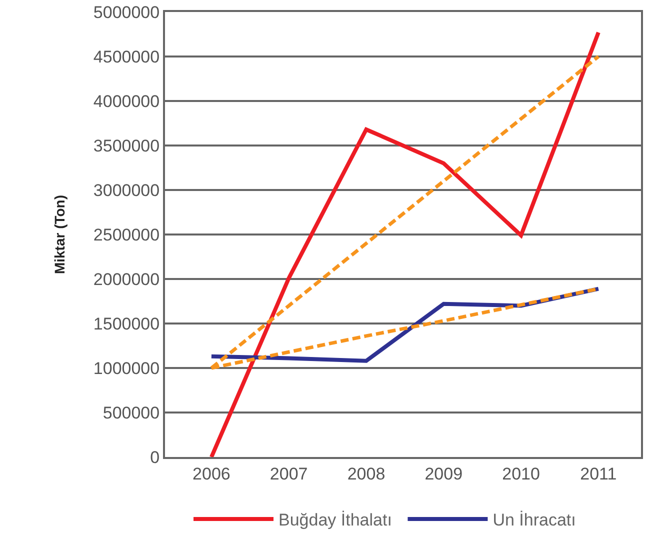 The width and height of the screenshot is (645, 539). What do you see at coordinates (126, 190) in the screenshot?
I see `y-tick-label: 3000000` at bounding box center [126, 190].